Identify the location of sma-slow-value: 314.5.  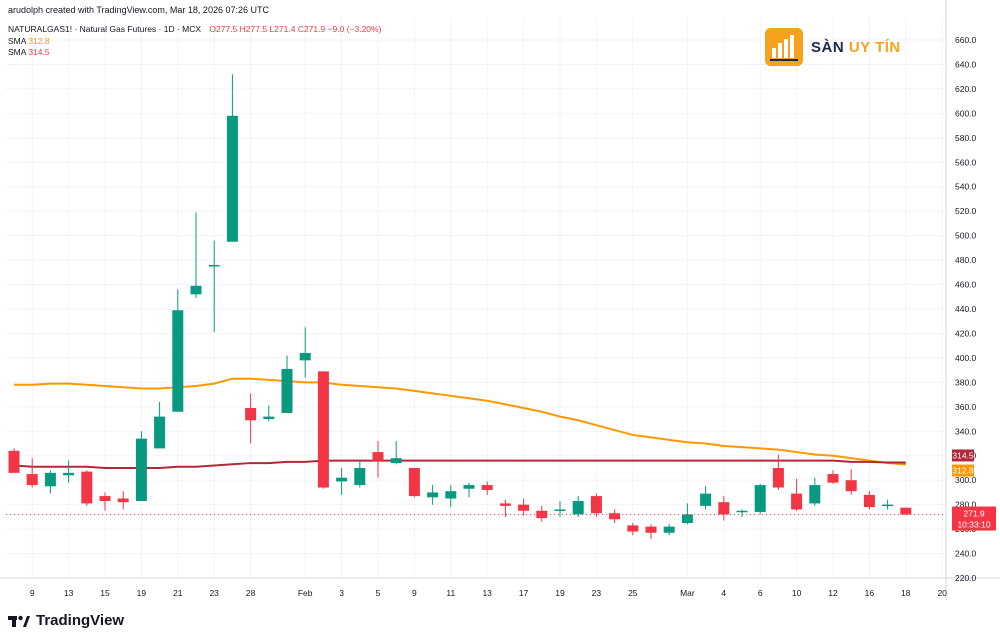
(39, 52).